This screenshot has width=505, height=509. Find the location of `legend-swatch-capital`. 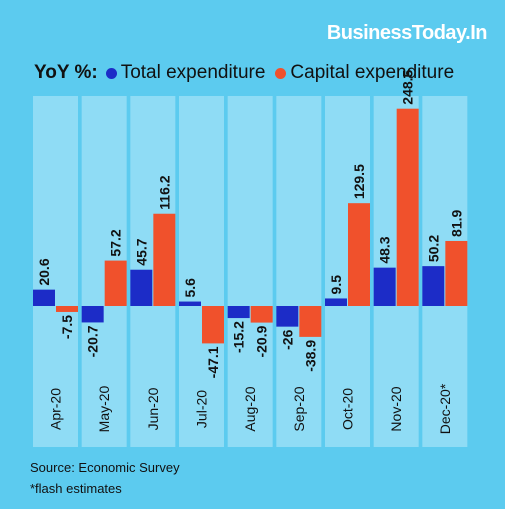

legend-swatch-capital is located at coordinates (281, 73).